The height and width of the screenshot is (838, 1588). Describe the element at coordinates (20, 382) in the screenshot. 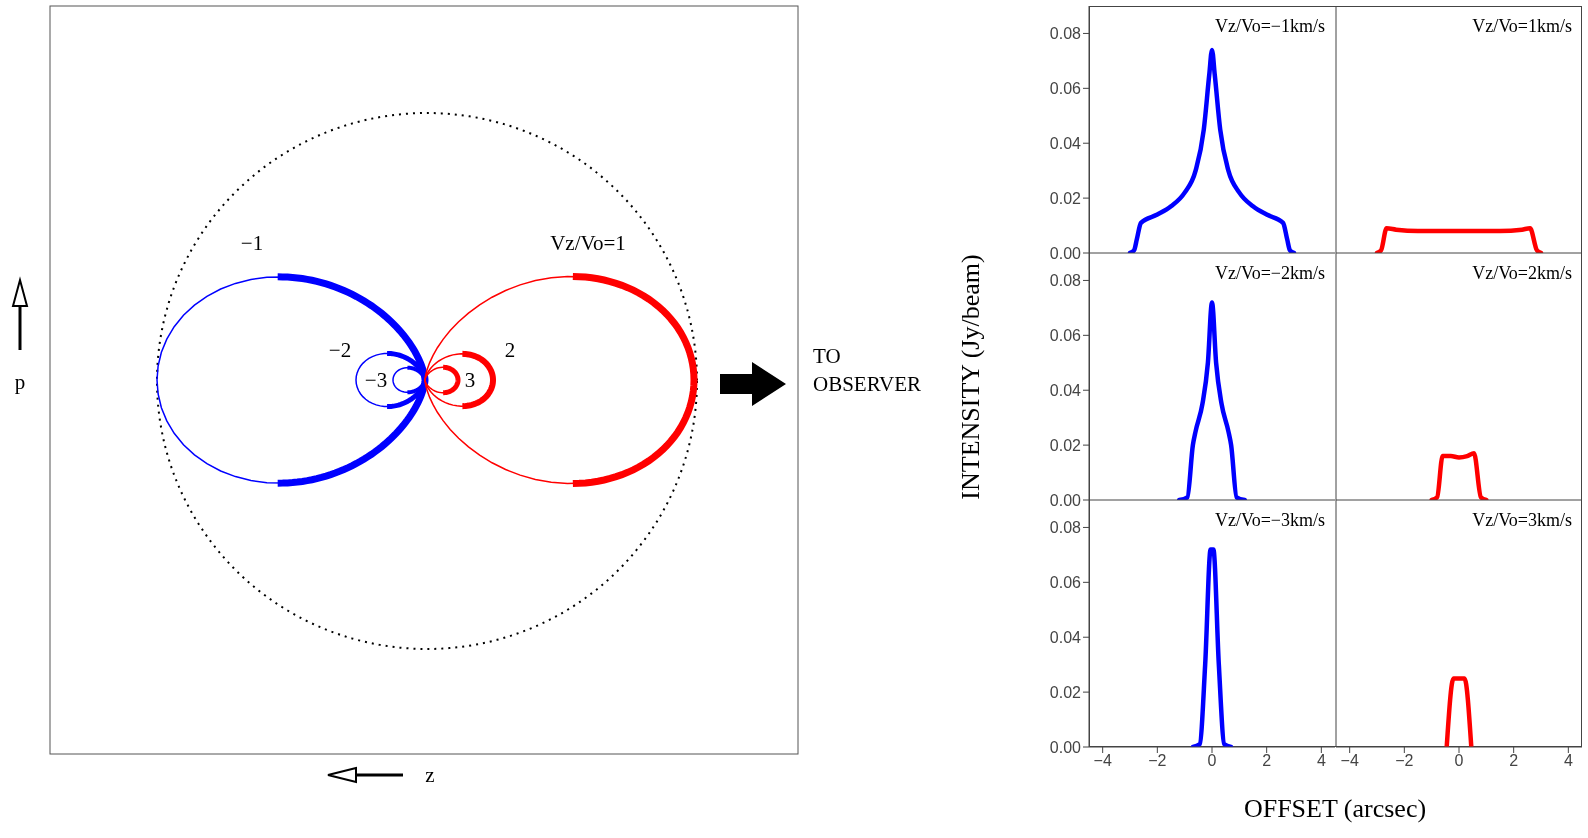

I see `text: p` at that location.